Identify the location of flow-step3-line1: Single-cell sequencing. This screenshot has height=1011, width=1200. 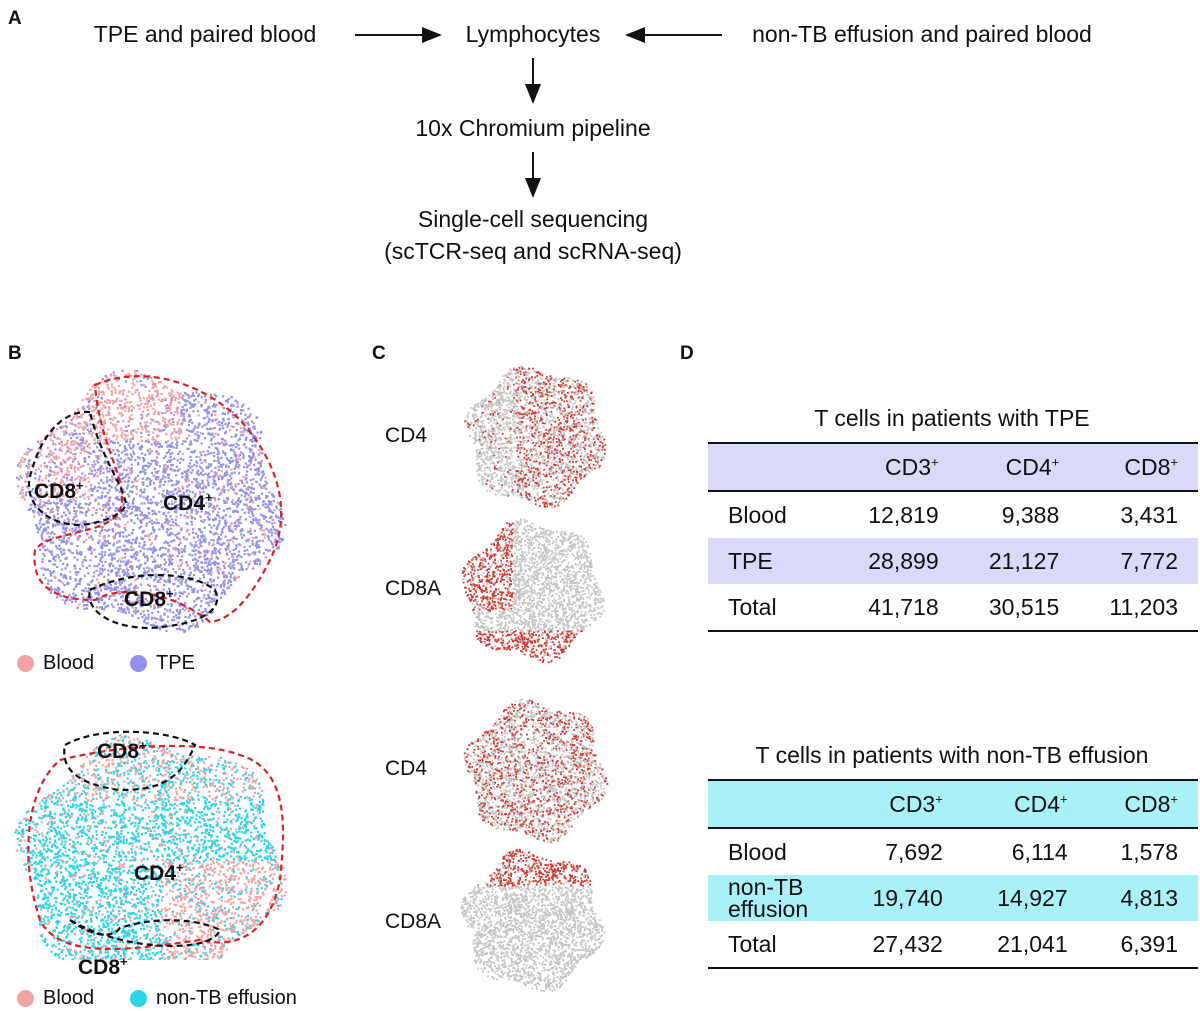
(533, 219).